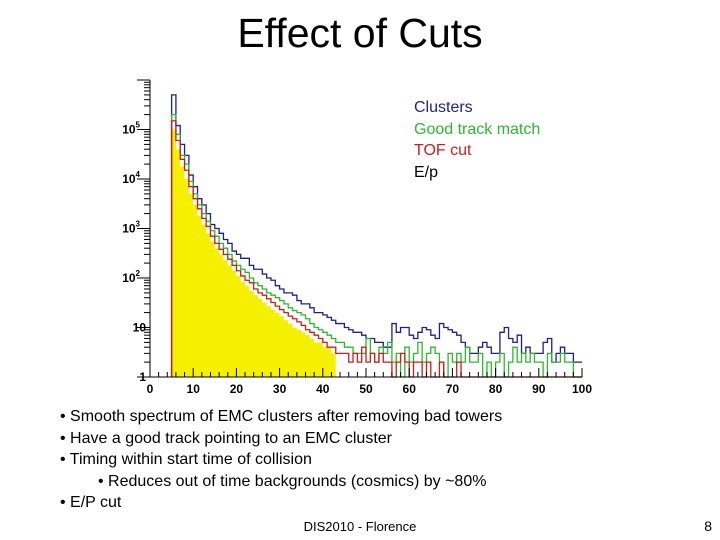 The height and width of the screenshot is (540, 720). What do you see at coordinates (237, 389) in the screenshot?
I see `x-tick-label: 20` at bounding box center [237, 389].